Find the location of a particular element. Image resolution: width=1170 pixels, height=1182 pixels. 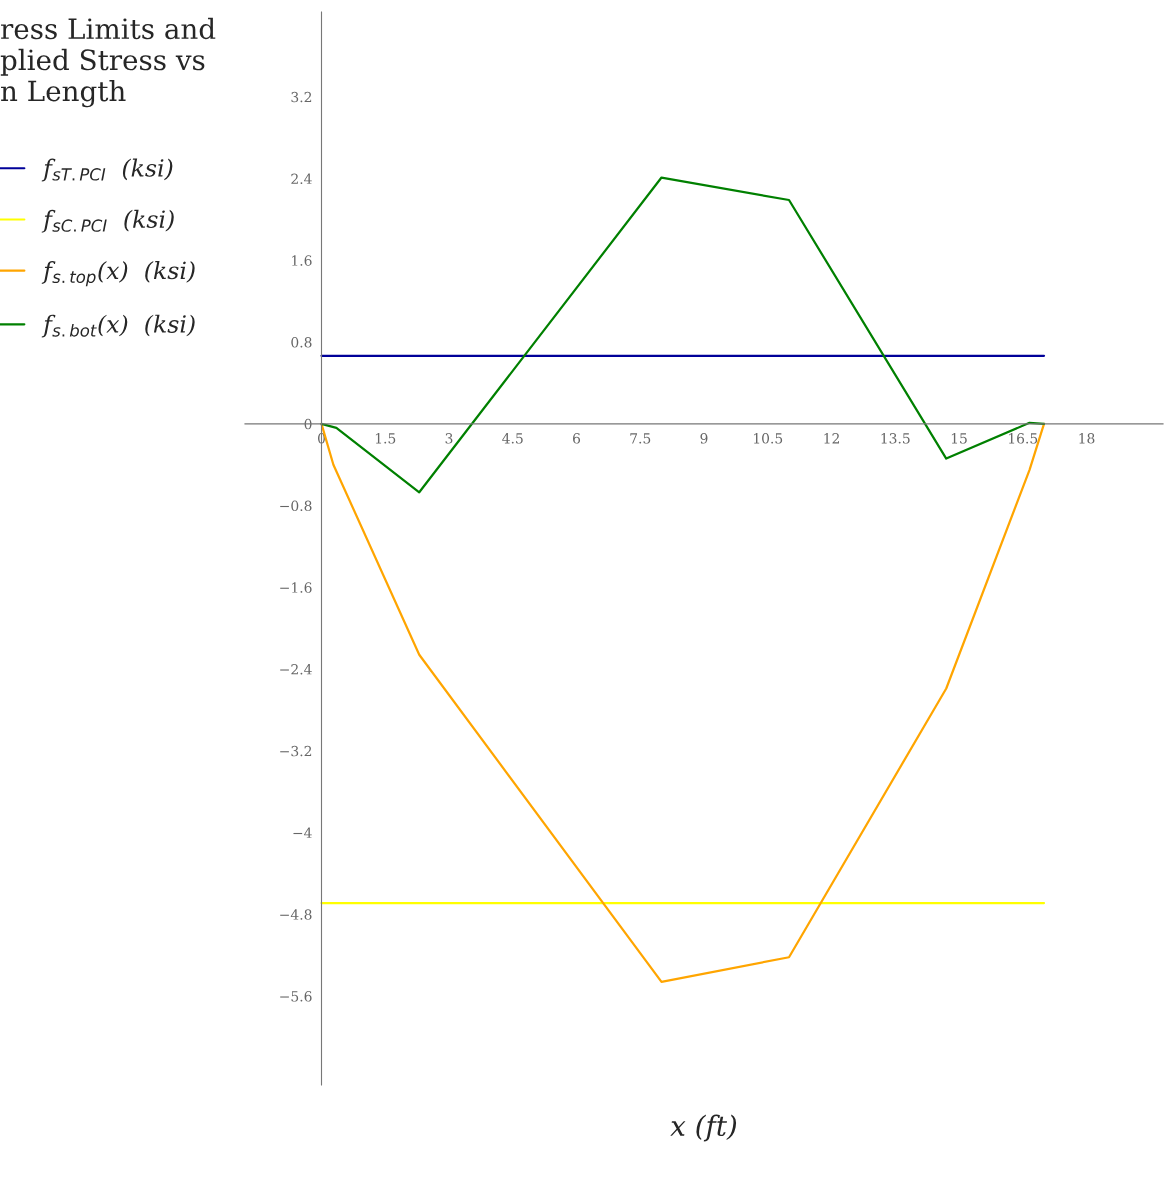

x-tick-label: 18 is located at coordinates (1087, 438).